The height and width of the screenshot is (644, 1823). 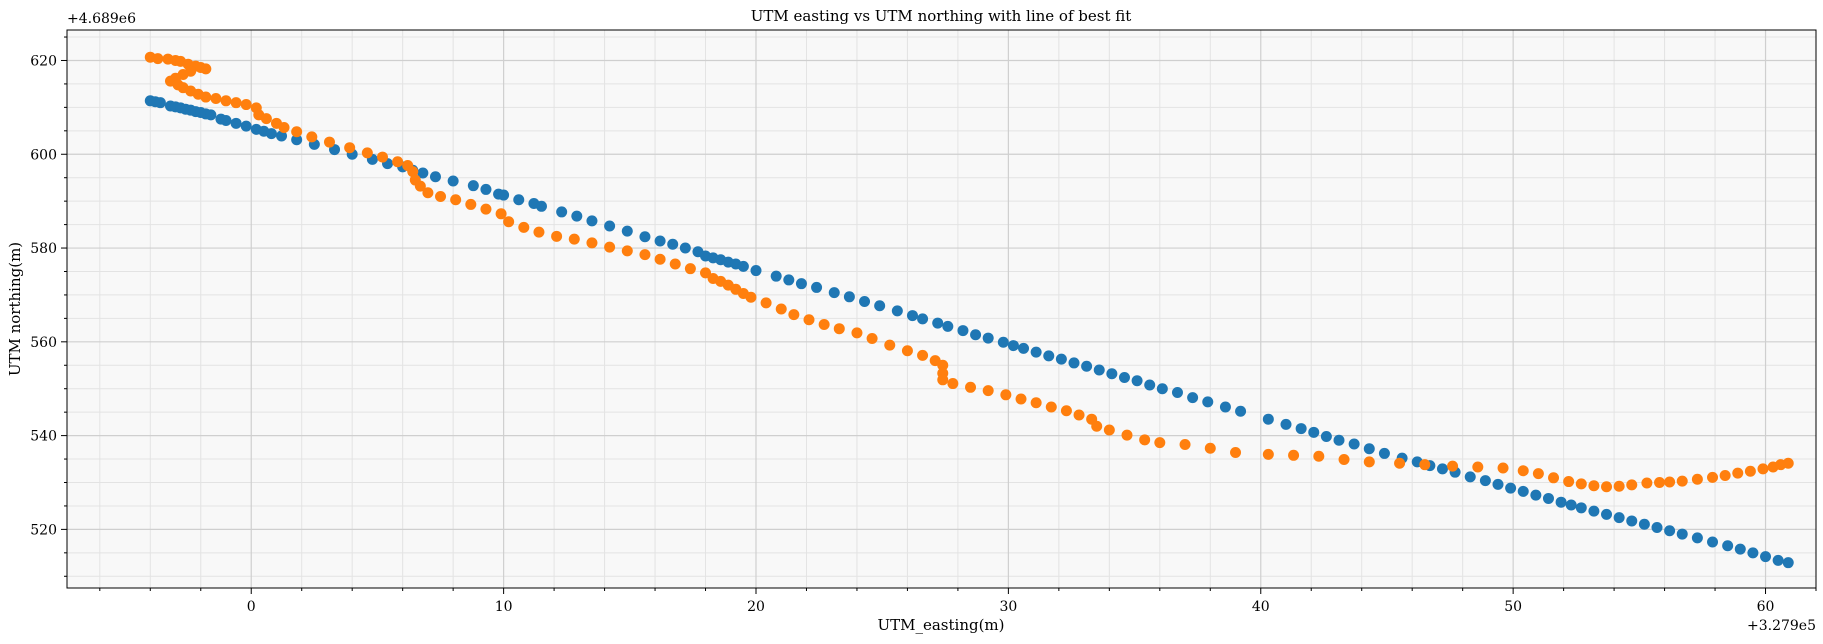 What do you see at coordinates (43, 155) in the screenshot?
I see `y-tick-label: 600` at bounding box center [43, 155].